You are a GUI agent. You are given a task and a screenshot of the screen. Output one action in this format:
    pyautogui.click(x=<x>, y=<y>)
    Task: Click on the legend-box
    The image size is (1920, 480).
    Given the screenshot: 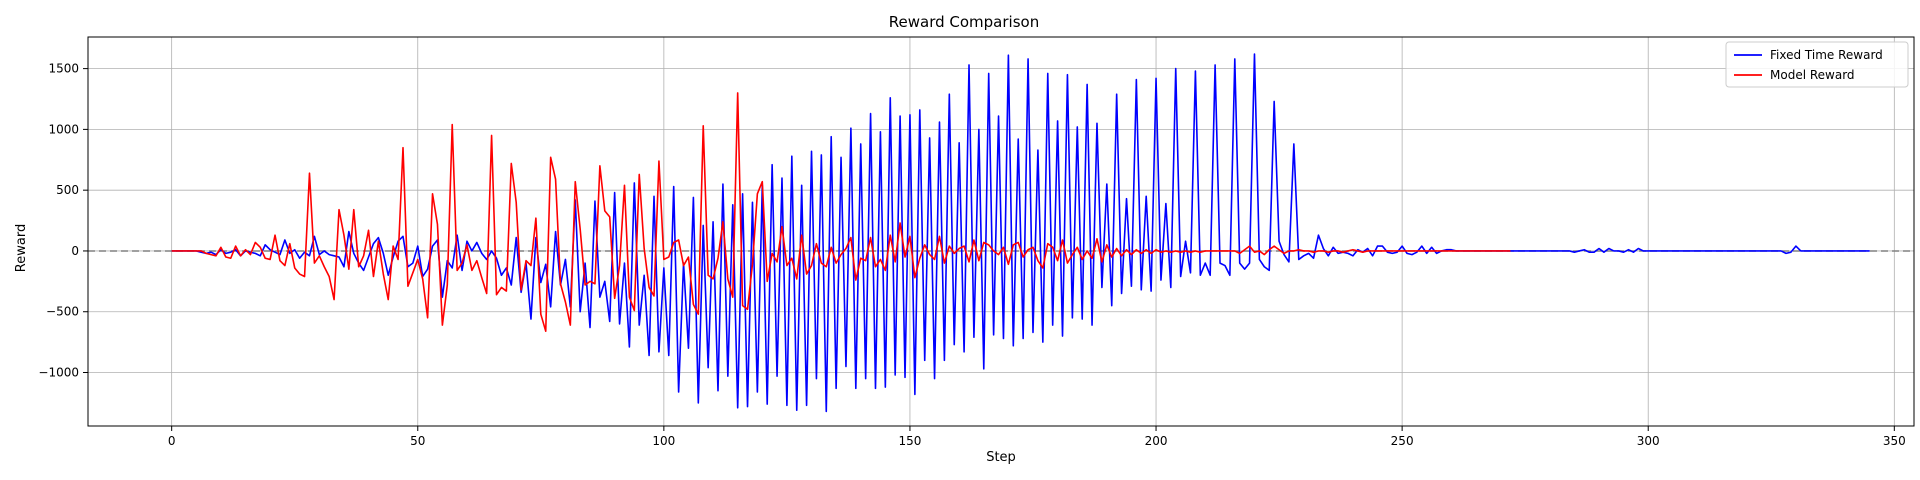 What is the action you would take?
    pyautogui.click(x=1817, y=64)
    